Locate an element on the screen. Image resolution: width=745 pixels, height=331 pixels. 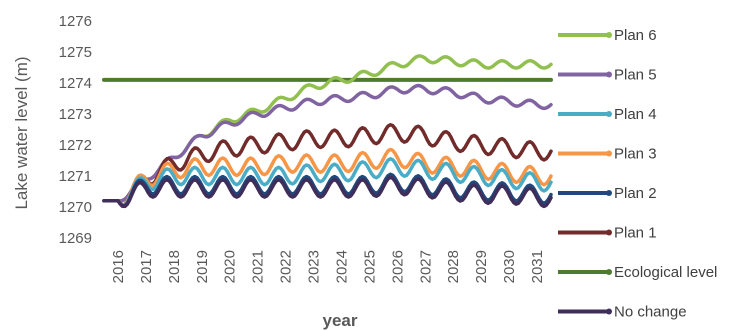
y-axis-title: Lake water level (m) is located at coordinates (21, 132).